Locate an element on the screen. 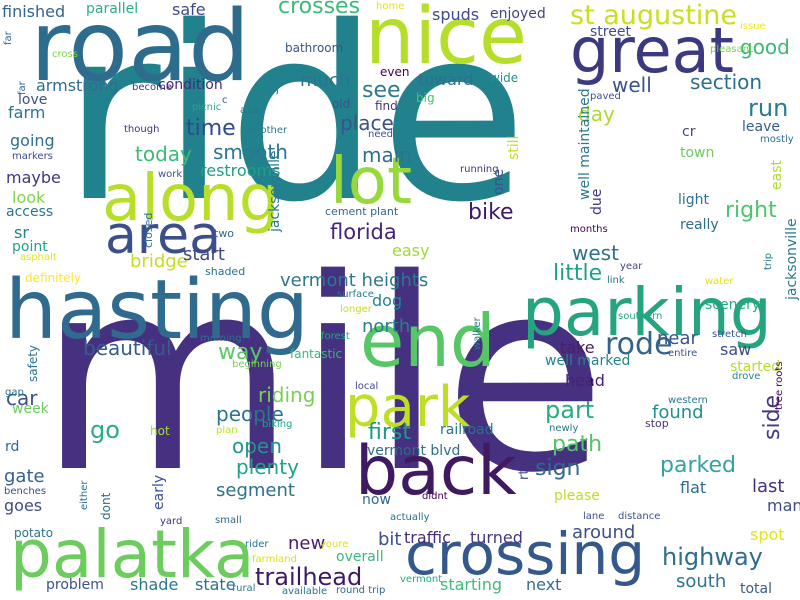 This screenshot has width=800, height=600. word-leave: due is located at coordinates (597, 201).